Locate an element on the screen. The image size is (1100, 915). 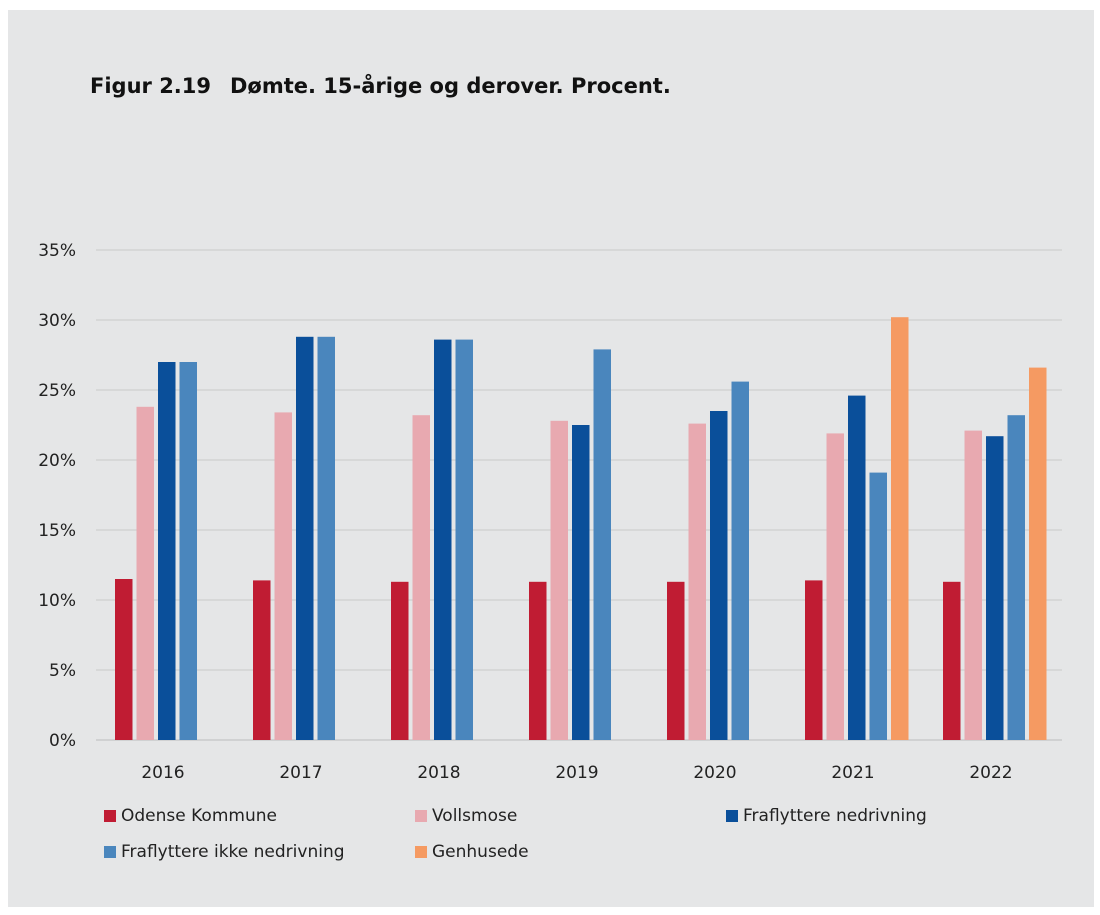
x-tick-label: 2016 is located at coordinates (162, 773).